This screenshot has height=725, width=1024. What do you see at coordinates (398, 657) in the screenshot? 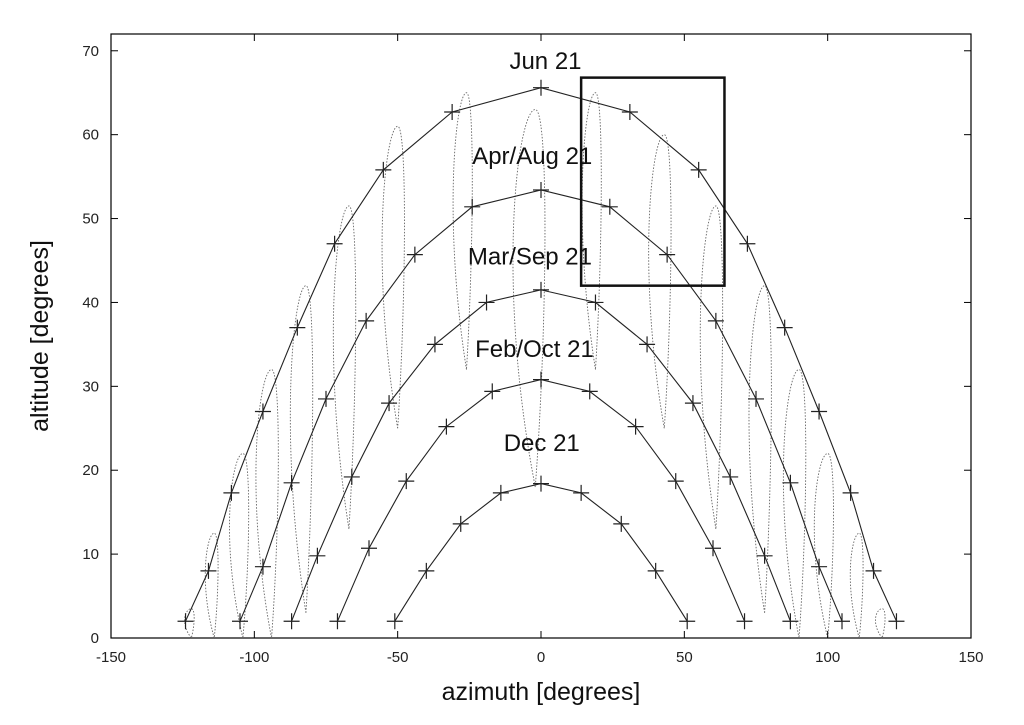
I see `x-tick-label: -50` at bounding box center [398, 657].